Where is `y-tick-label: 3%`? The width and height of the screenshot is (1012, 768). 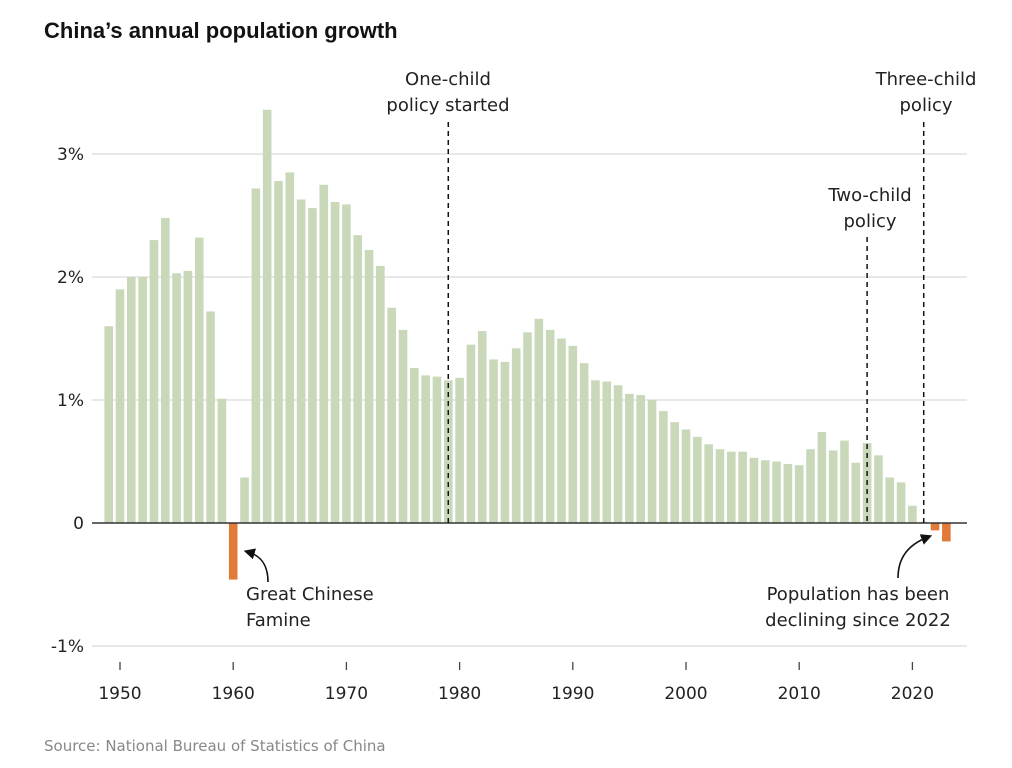
y-tick-label: 3% is located at coordinates (70, 155).